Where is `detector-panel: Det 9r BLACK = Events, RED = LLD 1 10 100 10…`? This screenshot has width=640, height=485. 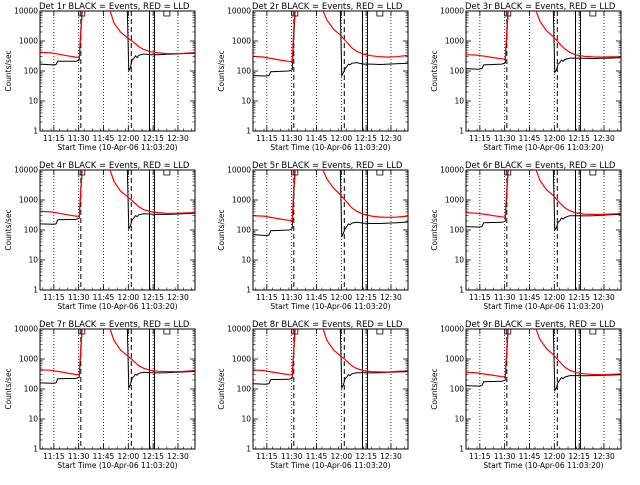
detector-panel: Det 9r BLACK = Events, RED = LLD 1 10 100 10… is located at coordinates (526, 395).